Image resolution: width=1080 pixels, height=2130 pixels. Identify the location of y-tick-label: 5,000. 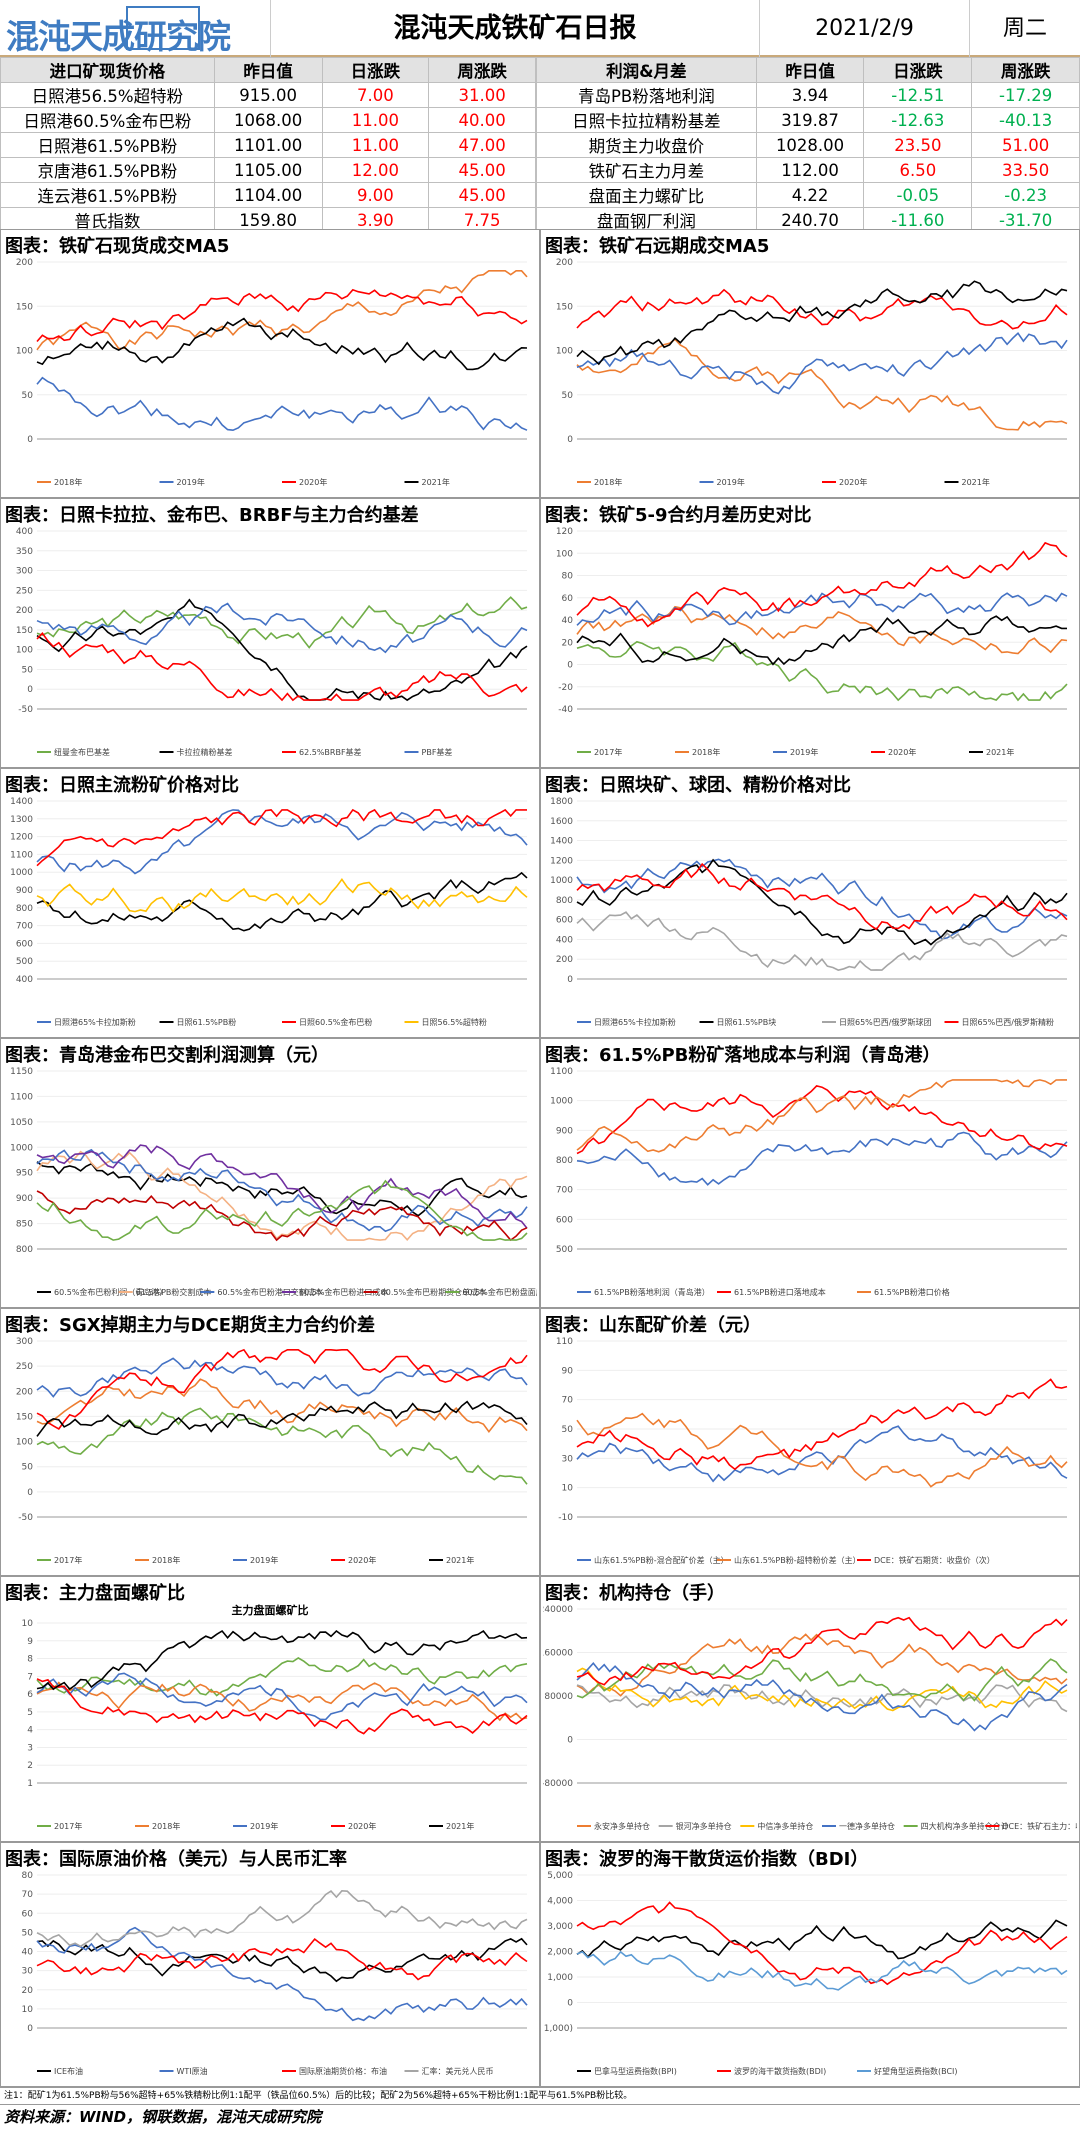
(560, 1876).